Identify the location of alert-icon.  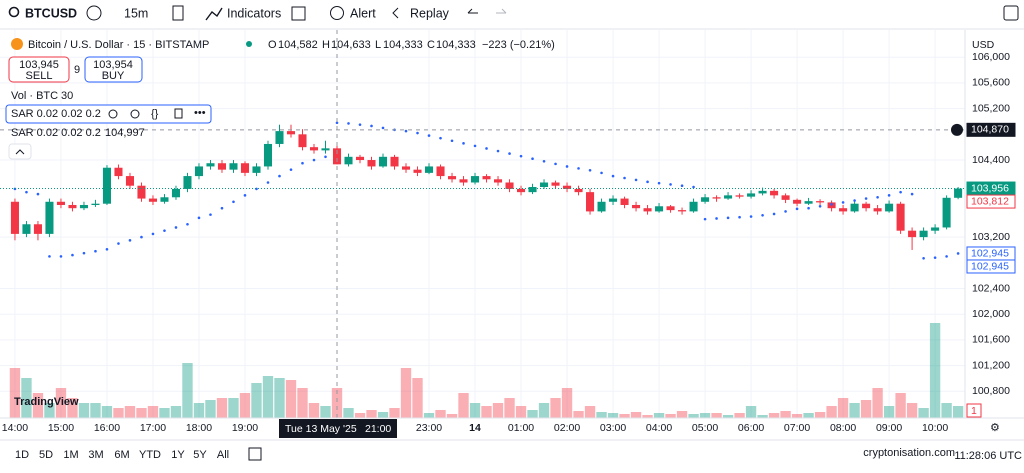
(337, 13).